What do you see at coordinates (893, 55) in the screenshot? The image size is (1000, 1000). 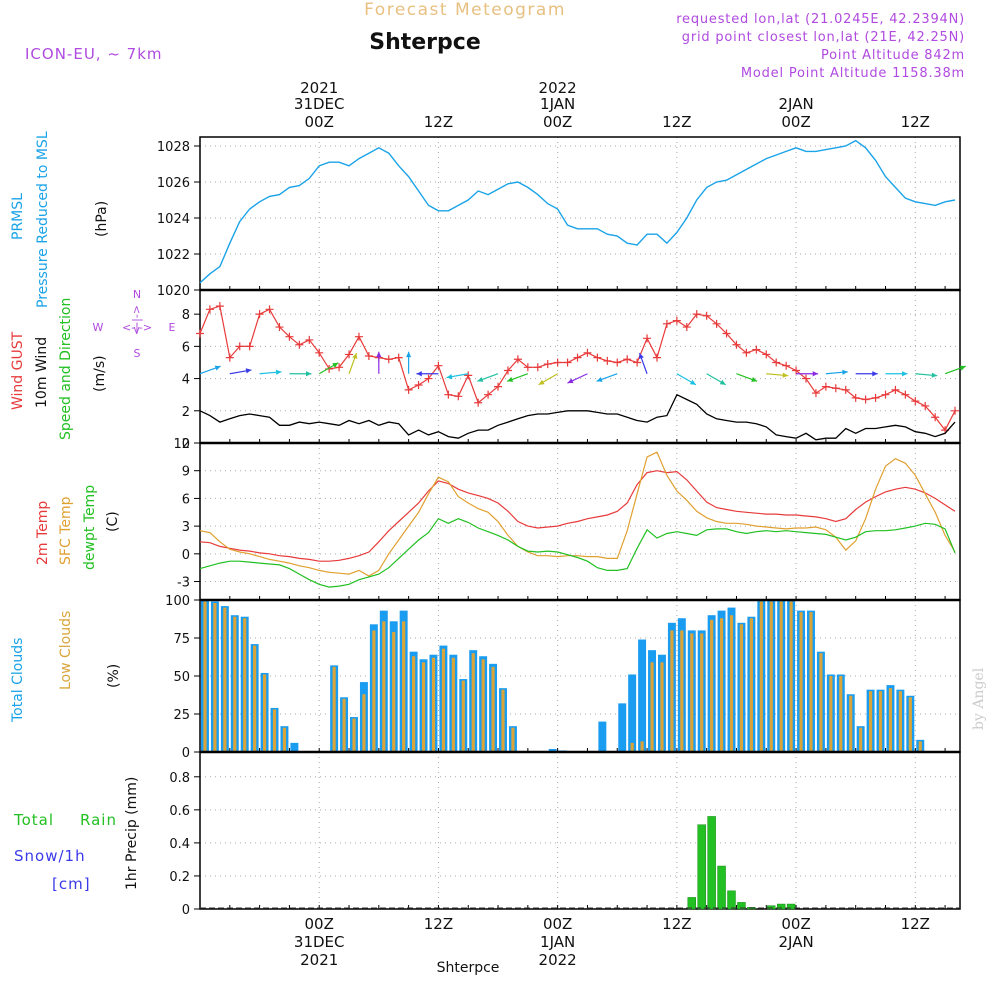 I see `point-altitude: Point Altitude 842m` at bounding box center [893, 55].